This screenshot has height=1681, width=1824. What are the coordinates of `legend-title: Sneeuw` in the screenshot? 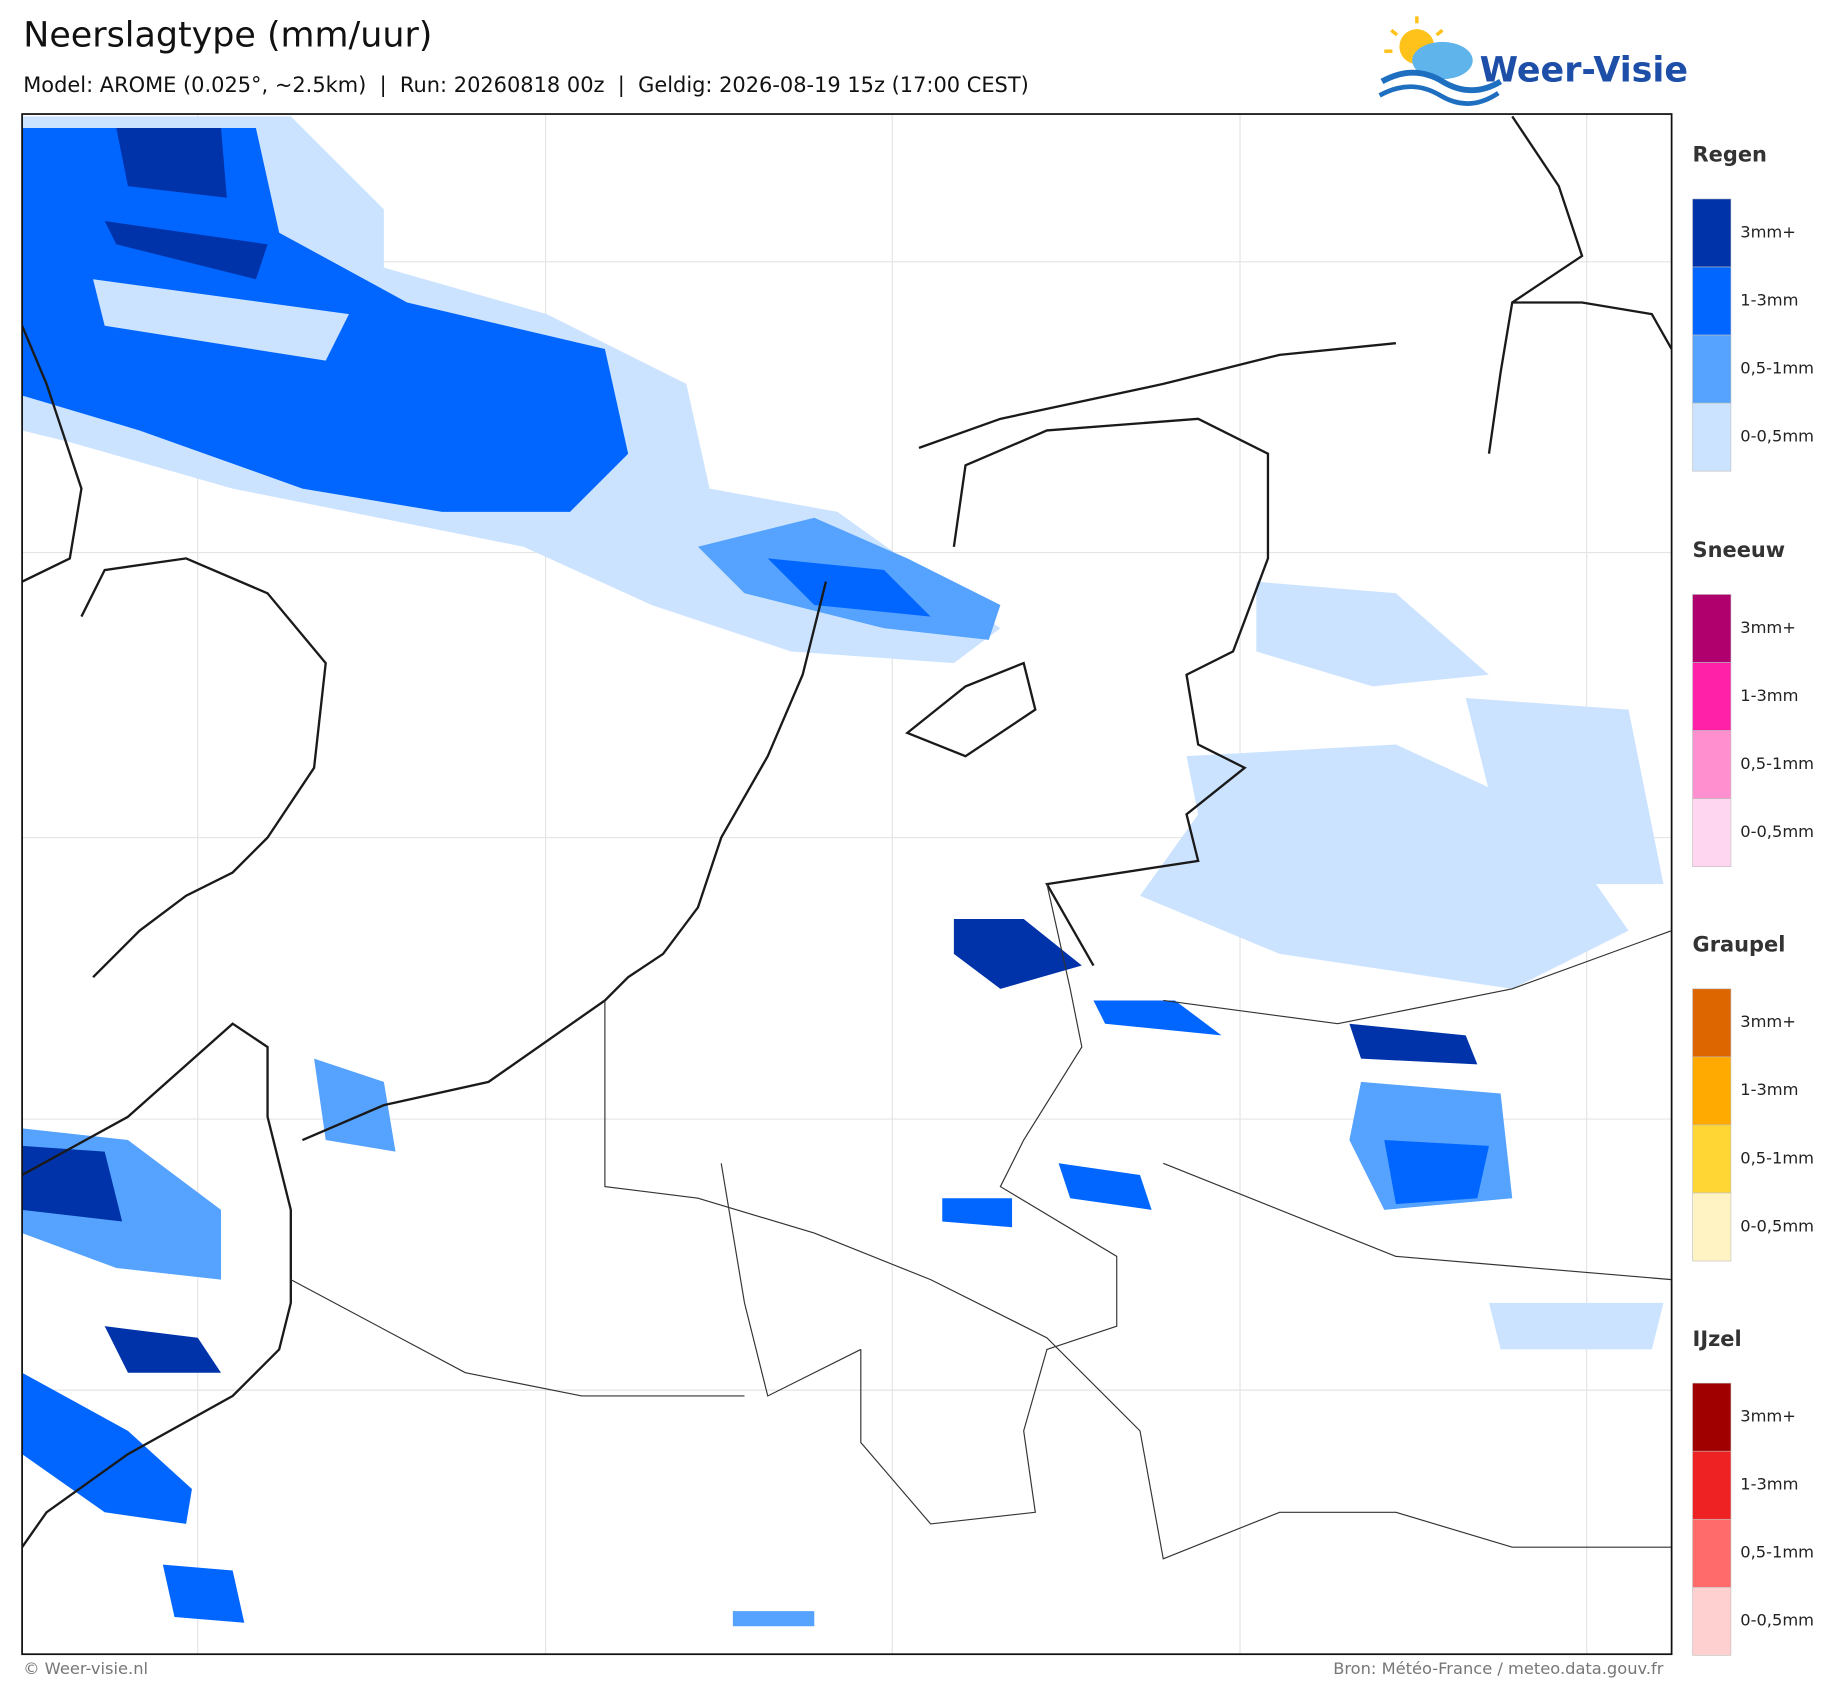 It's located at (1739, 550).